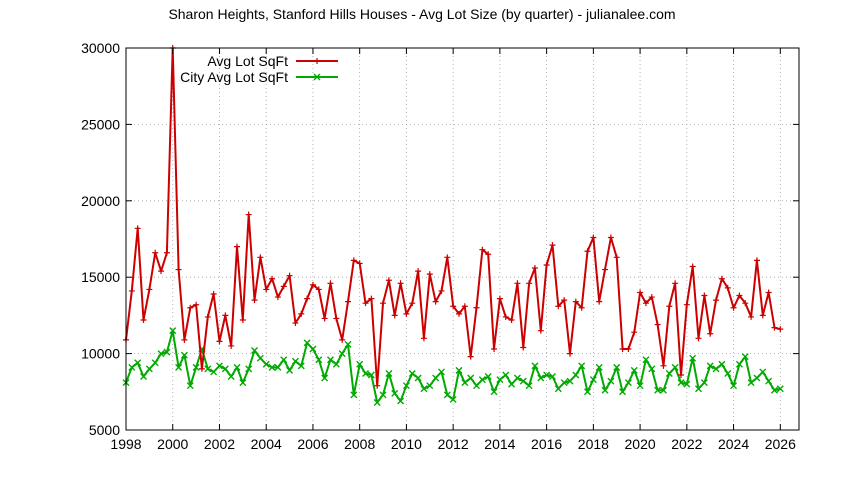 The image size is (844, 480). What do you see at coordinates (546, 444) in the screenshot?
I see `x-tick-label: 2016` at bounding box center [546, 444].